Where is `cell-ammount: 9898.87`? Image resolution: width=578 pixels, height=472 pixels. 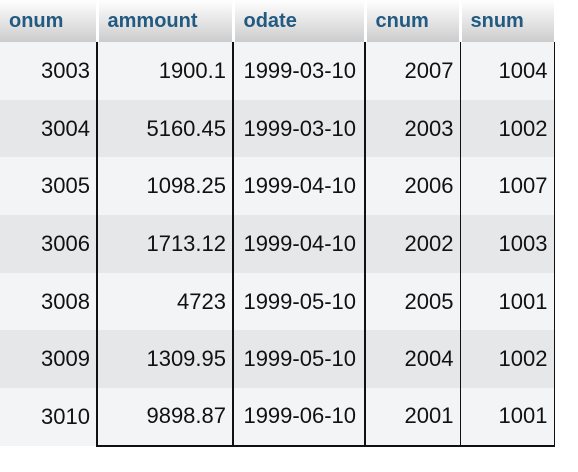 cell-ammount: 9898.87 is located at coordinates (165, 417).